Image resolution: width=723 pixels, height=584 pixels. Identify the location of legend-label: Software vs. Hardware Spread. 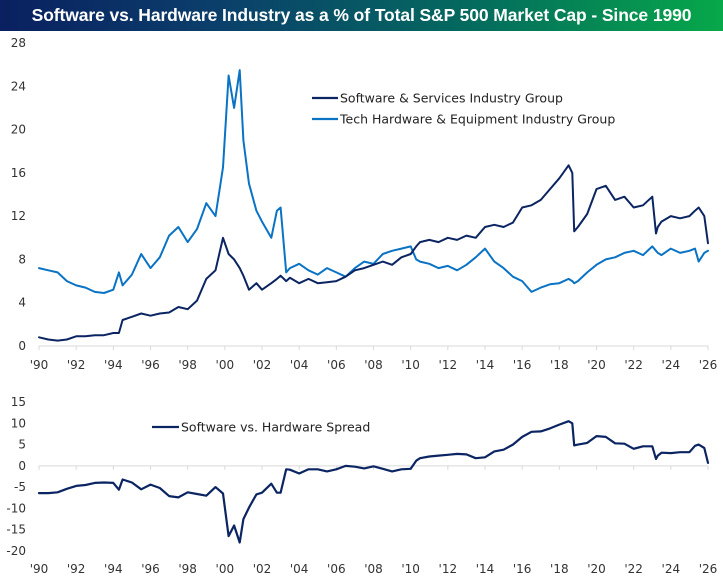
(275, 427).